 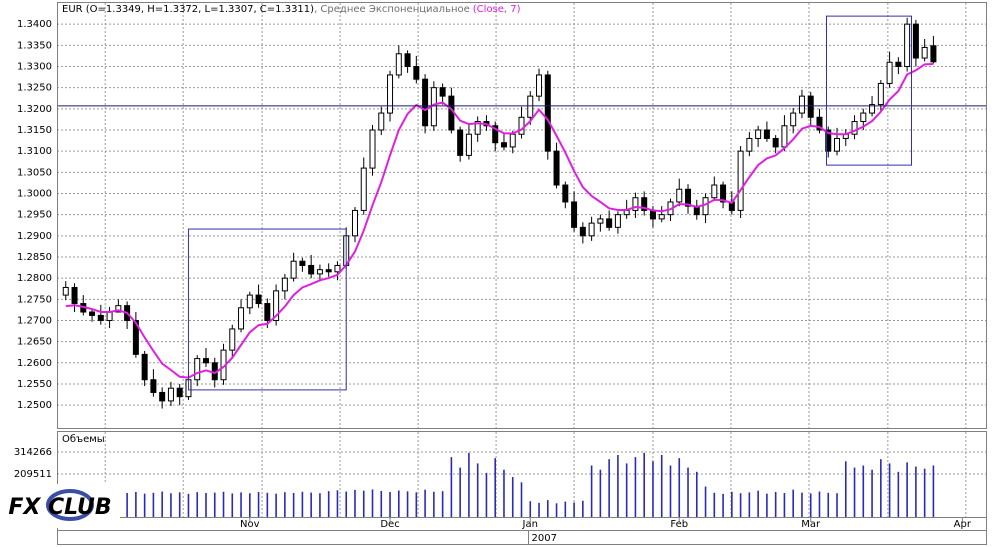 What do you see at coordinates (34, 45) in the screenshot?
I see `y-tick-label: 1.3350` at bounding box center [34, 45].